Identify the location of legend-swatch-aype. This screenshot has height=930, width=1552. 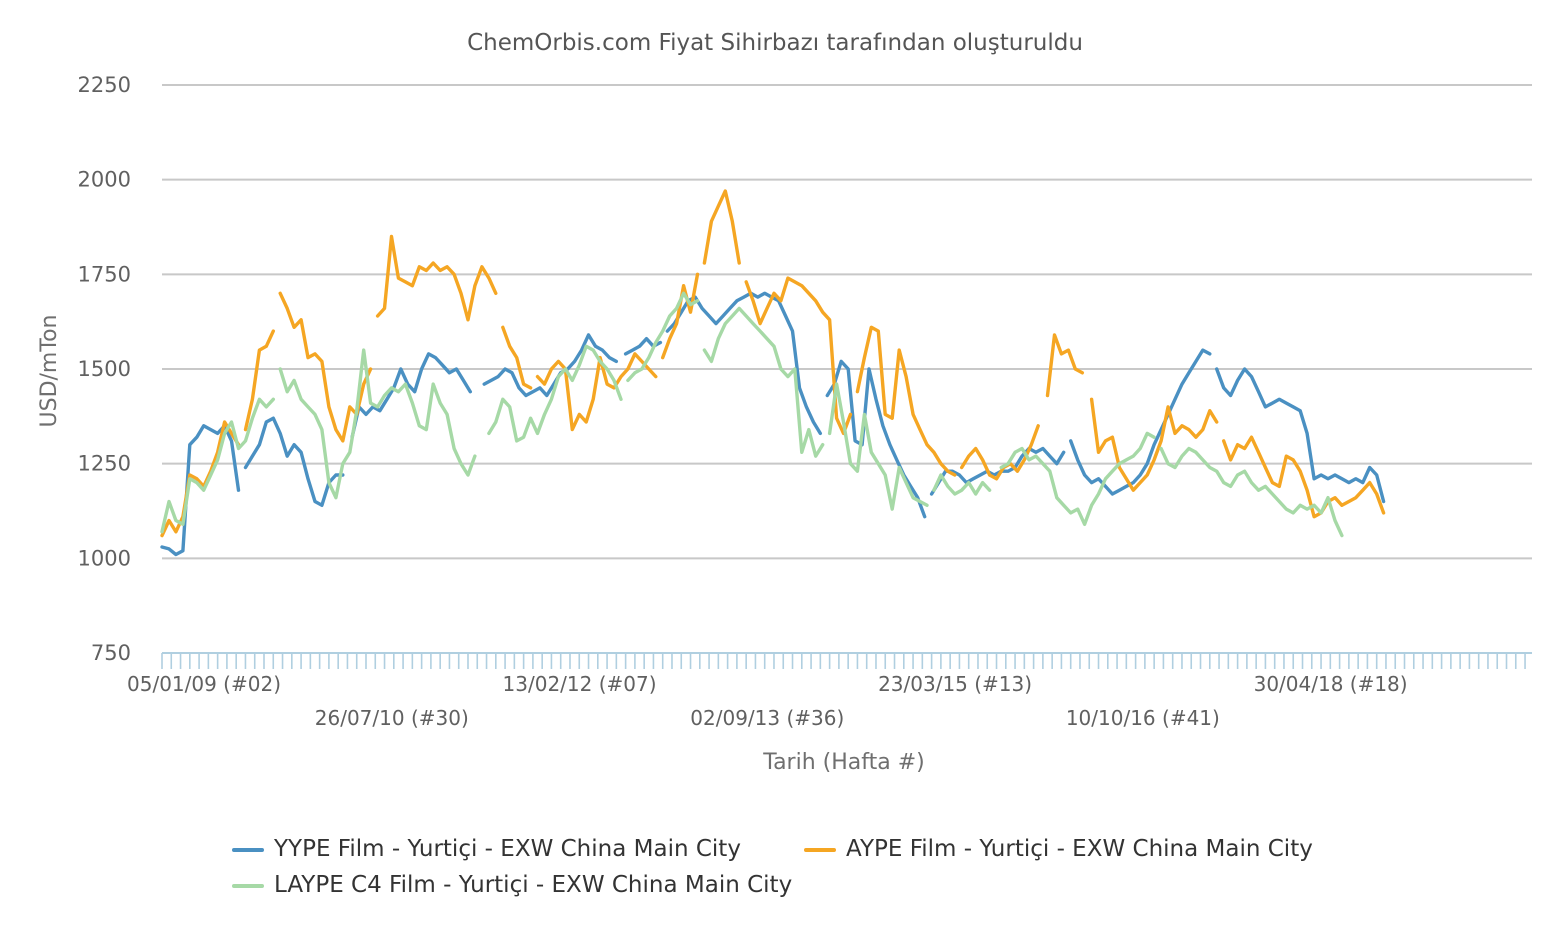
(820, 849).